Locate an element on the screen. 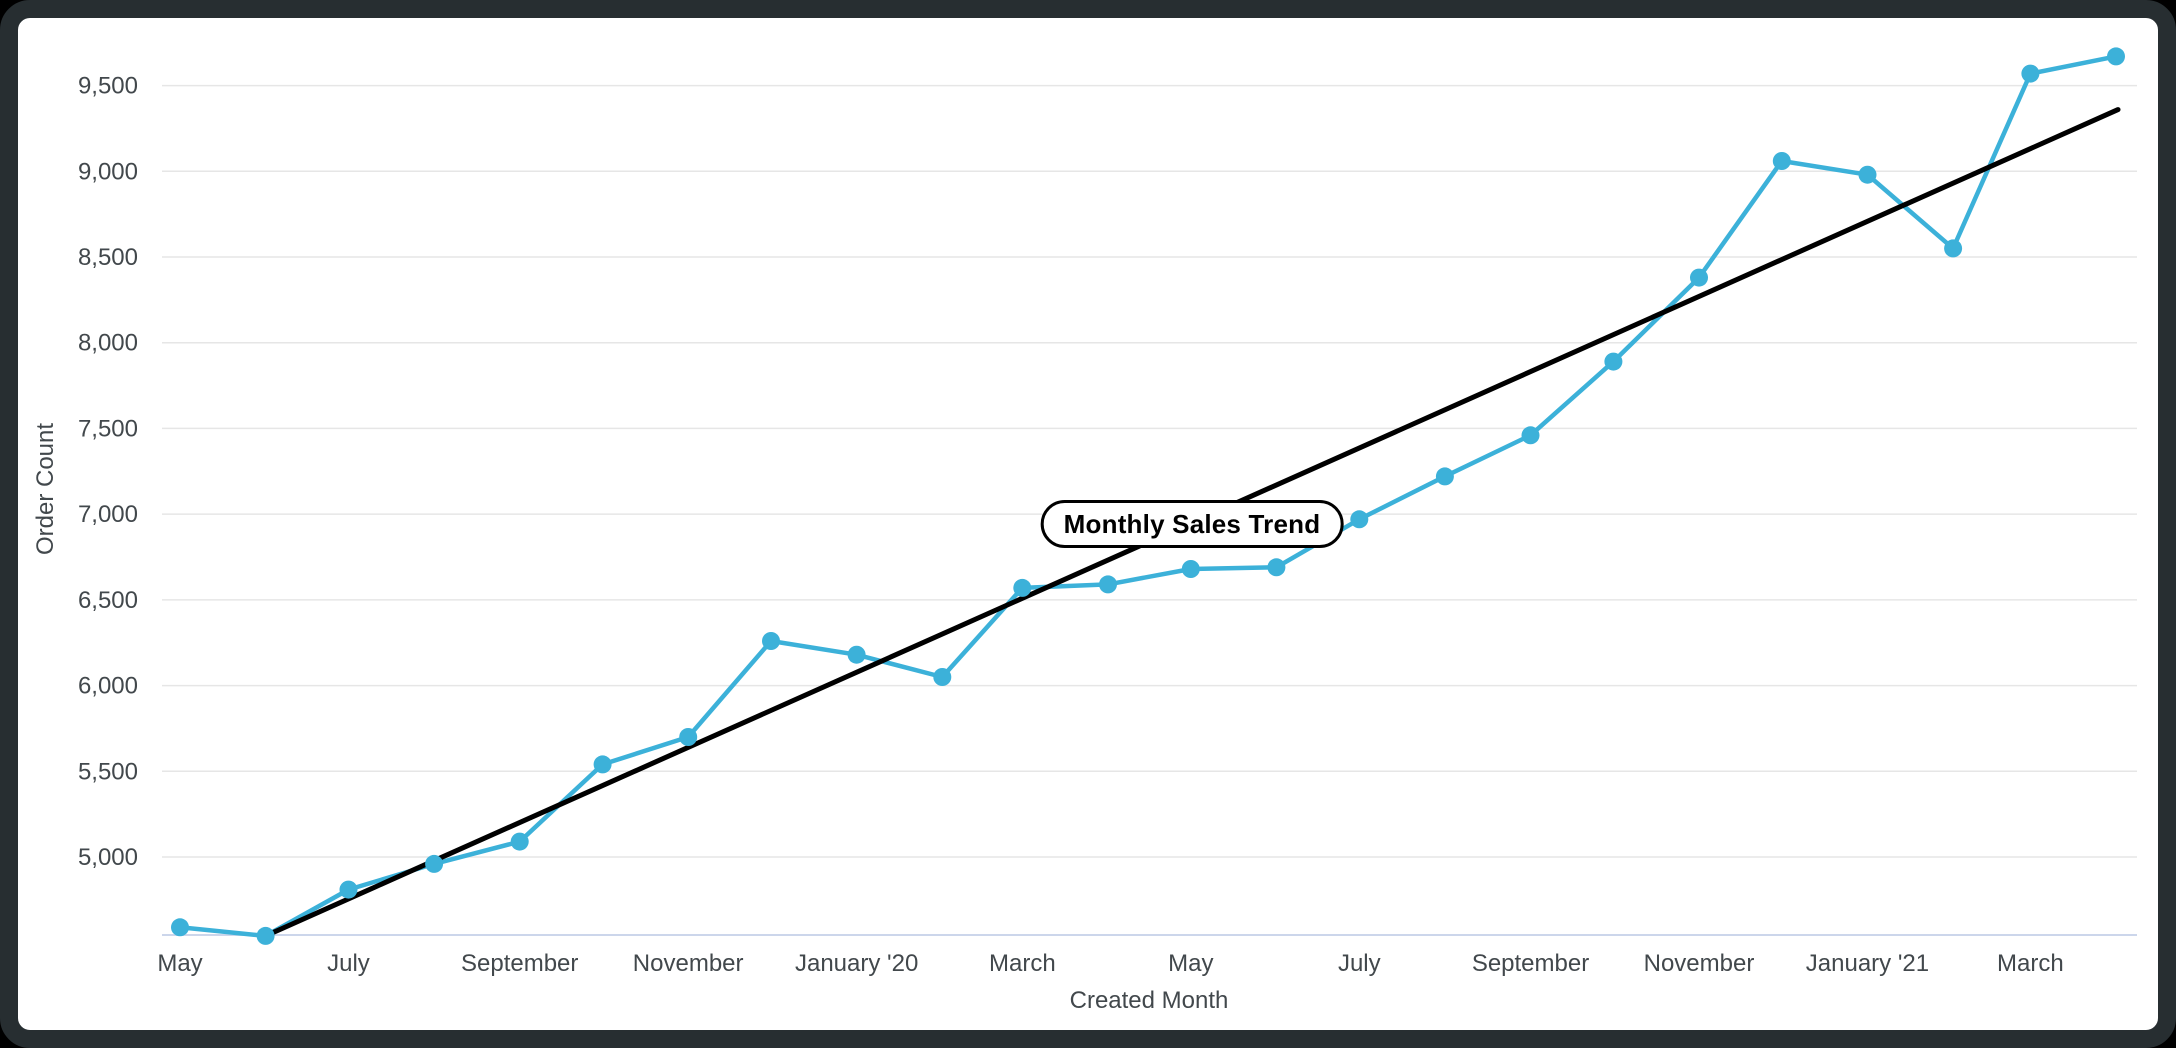 This screenshot has height=1048, width=2176. y-axis-title: Order Count is located at coordinates (45, 489).